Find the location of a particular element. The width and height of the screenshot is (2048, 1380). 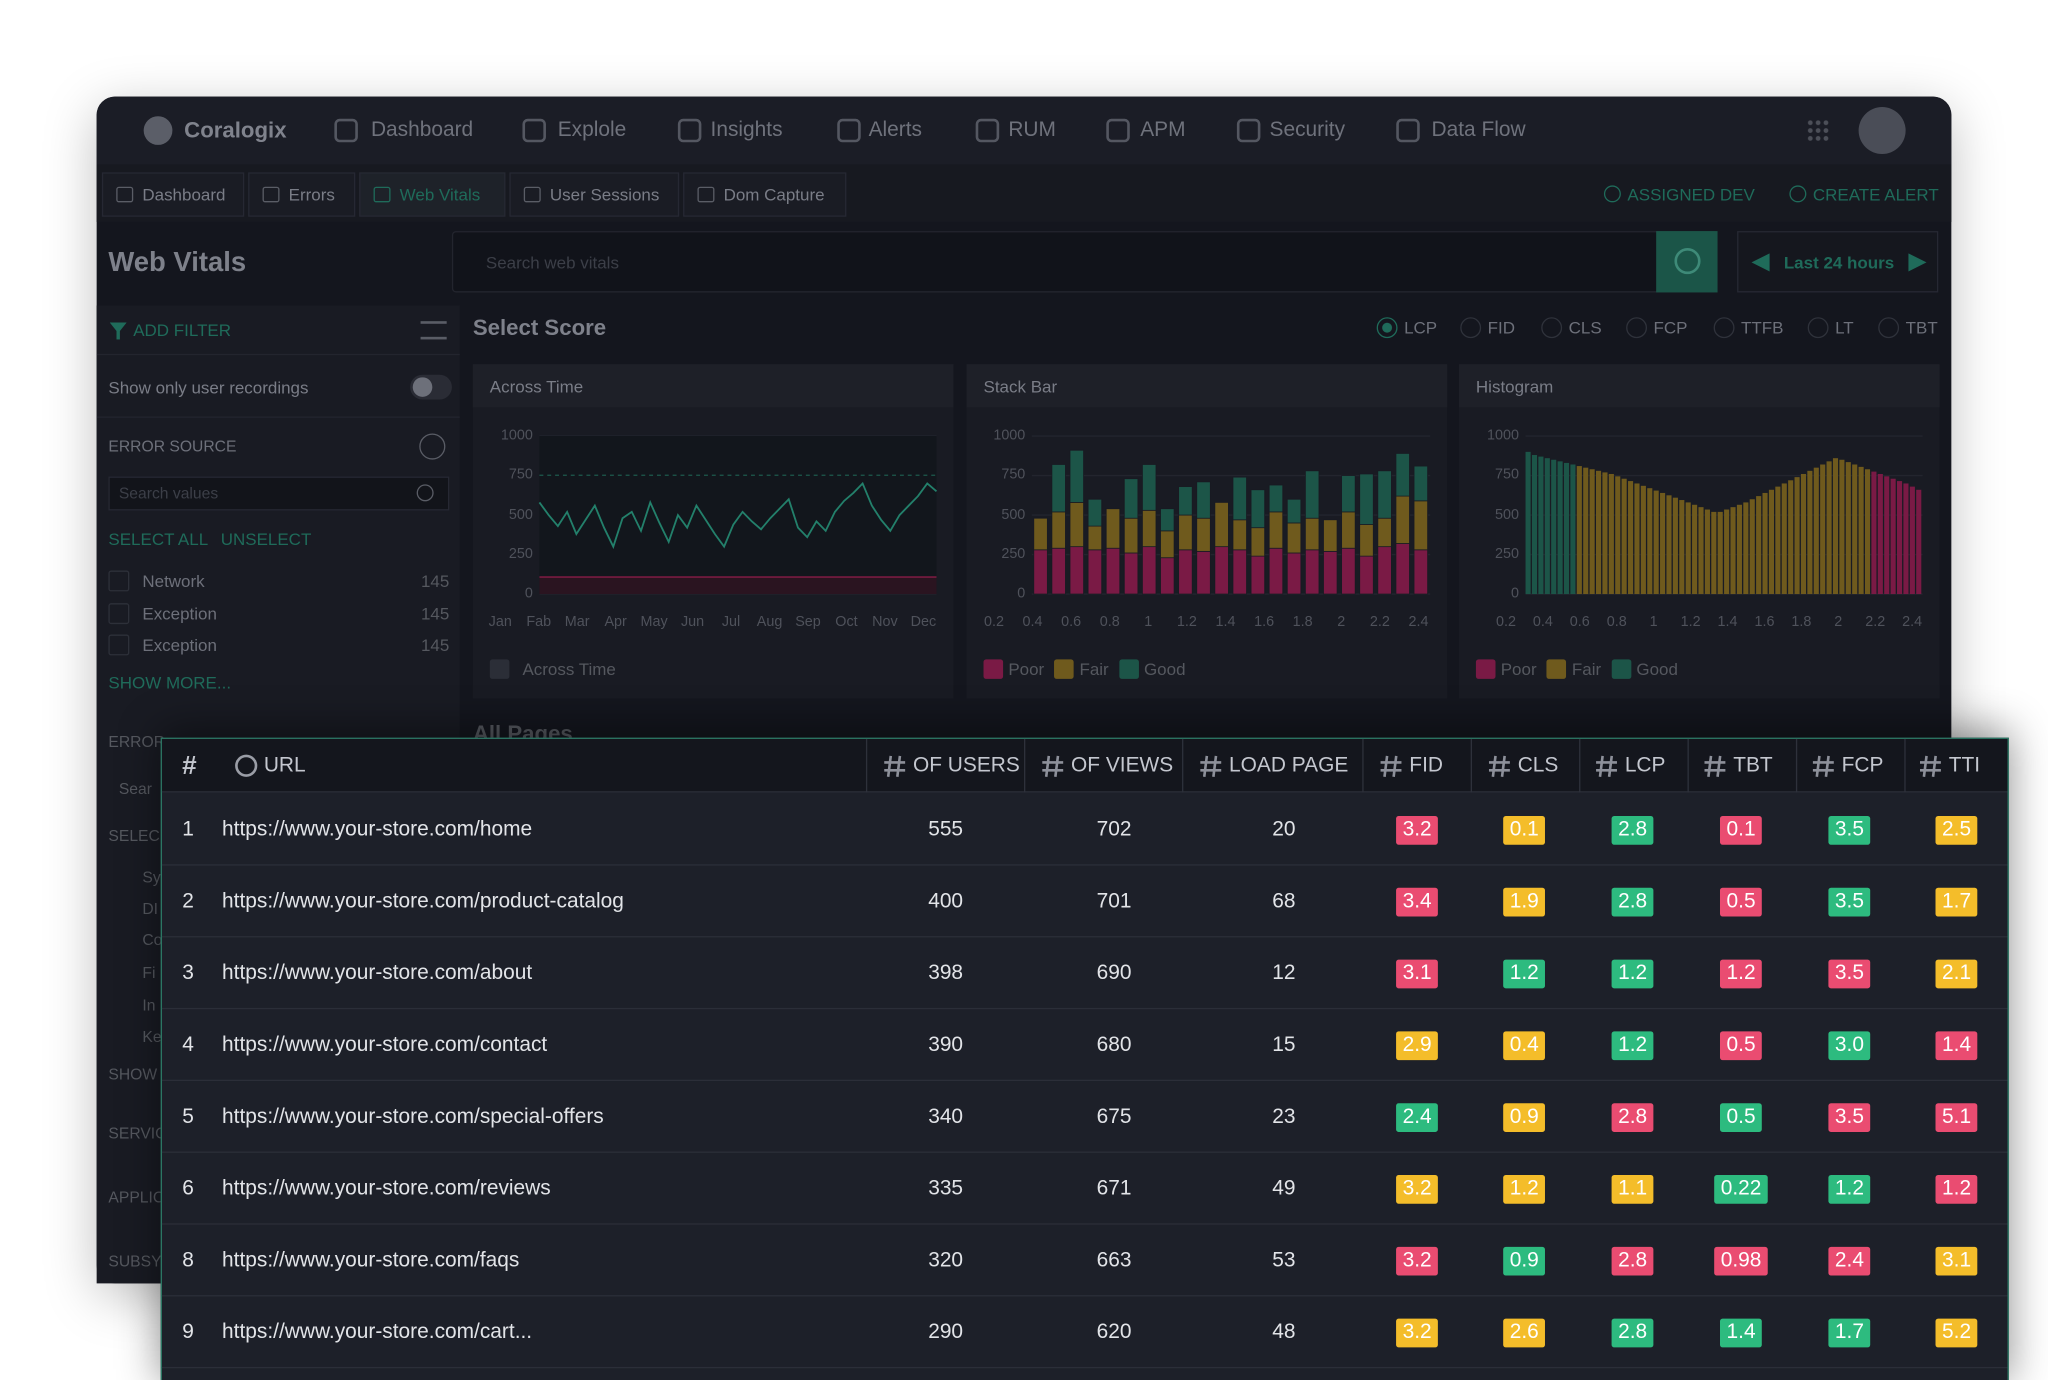

x-tick-label: 1.4 is located at coordinates (1727, 622).